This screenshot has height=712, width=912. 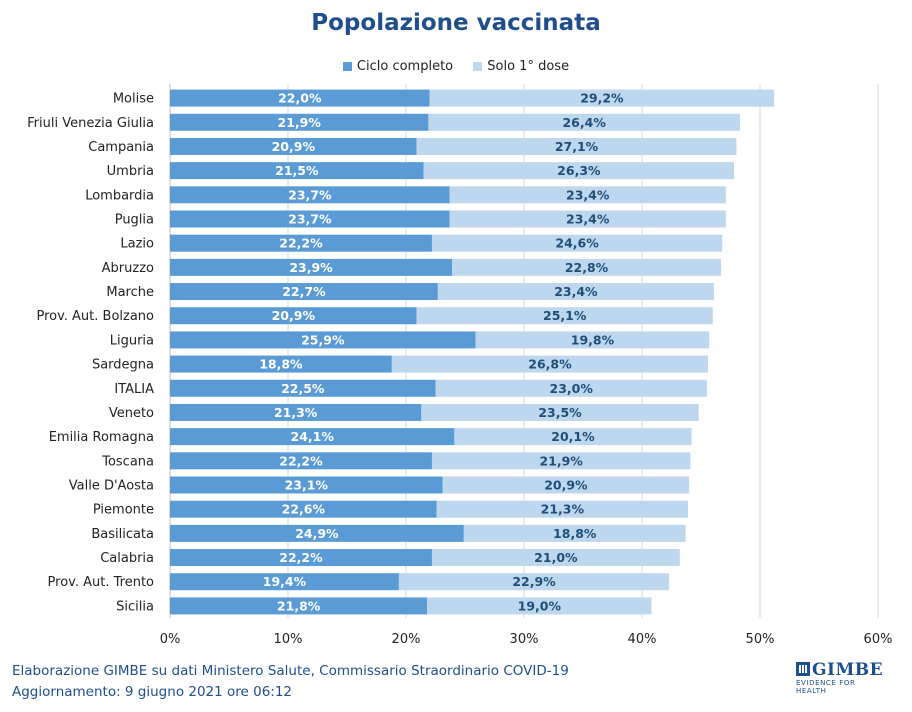 I want to click on legend-swatch-ciclo-completo, so click(x=347, y=66).